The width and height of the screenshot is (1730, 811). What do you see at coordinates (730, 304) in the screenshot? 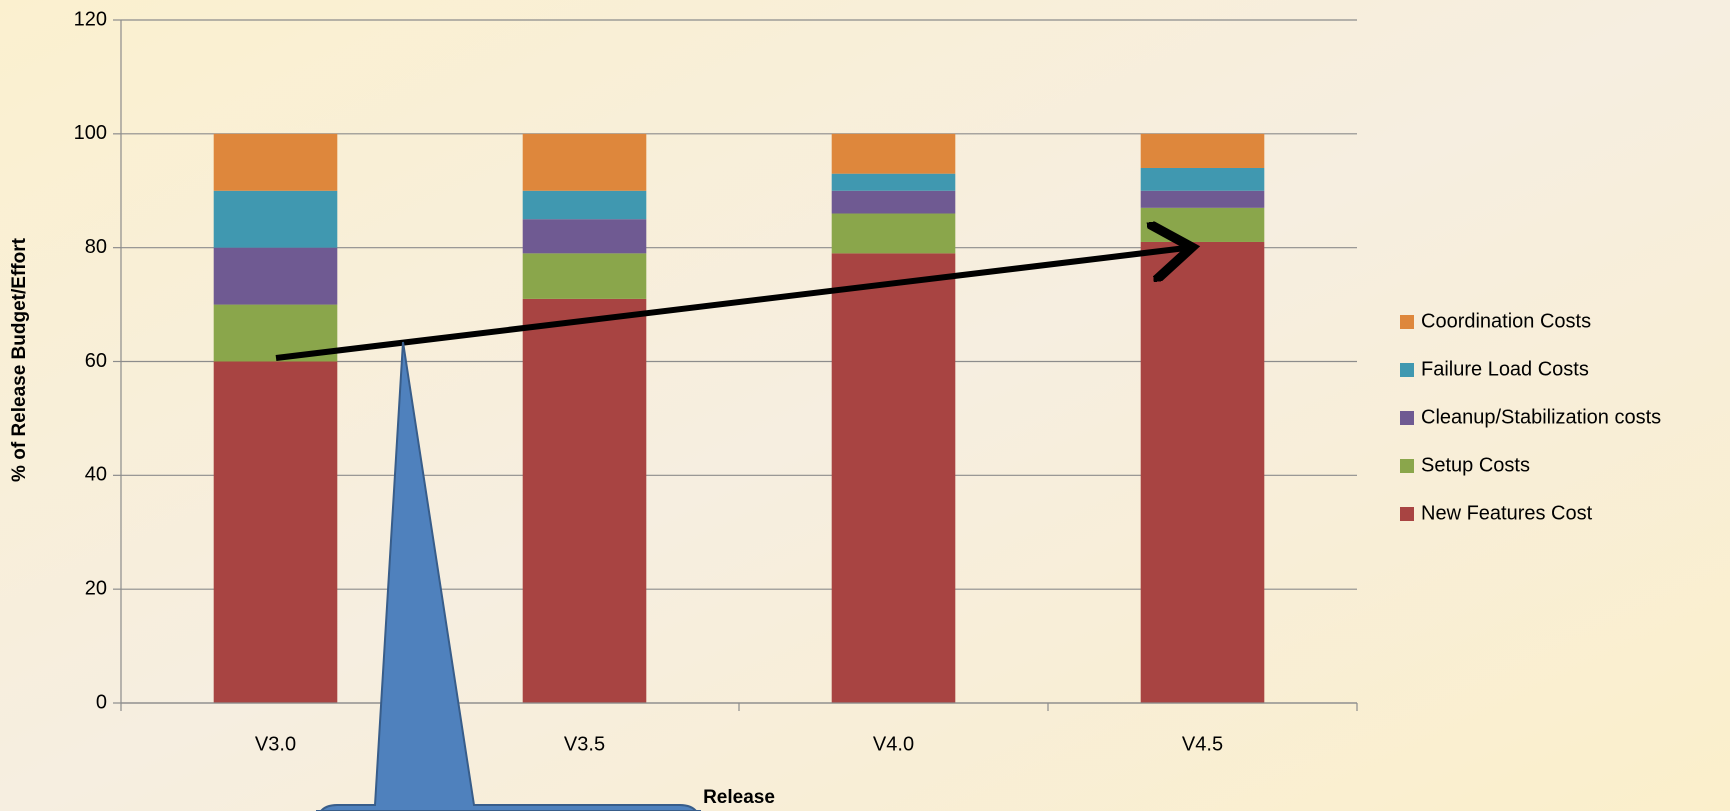
I see `trend-arrow` at bounding box center [730, 304].